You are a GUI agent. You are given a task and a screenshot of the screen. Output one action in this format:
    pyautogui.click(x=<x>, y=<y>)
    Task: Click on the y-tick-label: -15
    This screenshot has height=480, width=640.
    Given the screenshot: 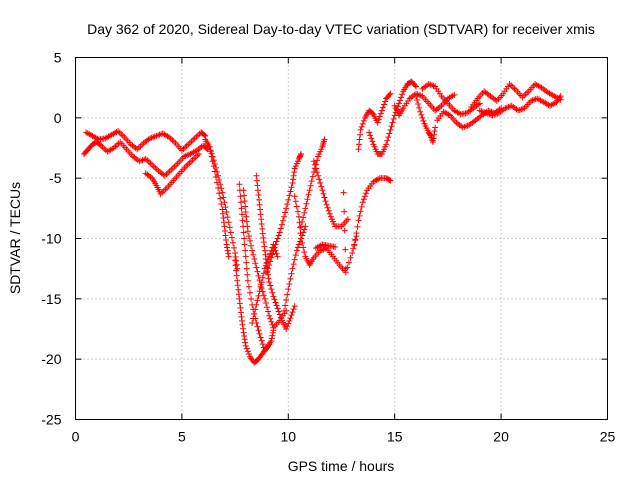 What is the action you would take?
    pyautogui.click(x=51, y=299)
    